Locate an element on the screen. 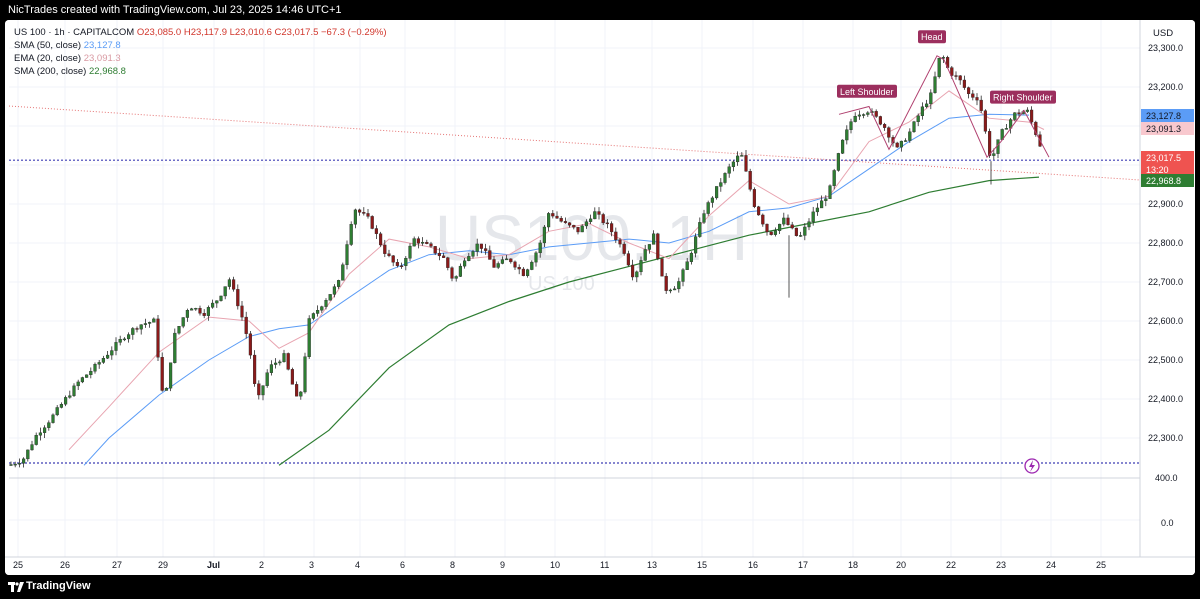  x-tick-label: 23 is located at coordinates (1001, 565).